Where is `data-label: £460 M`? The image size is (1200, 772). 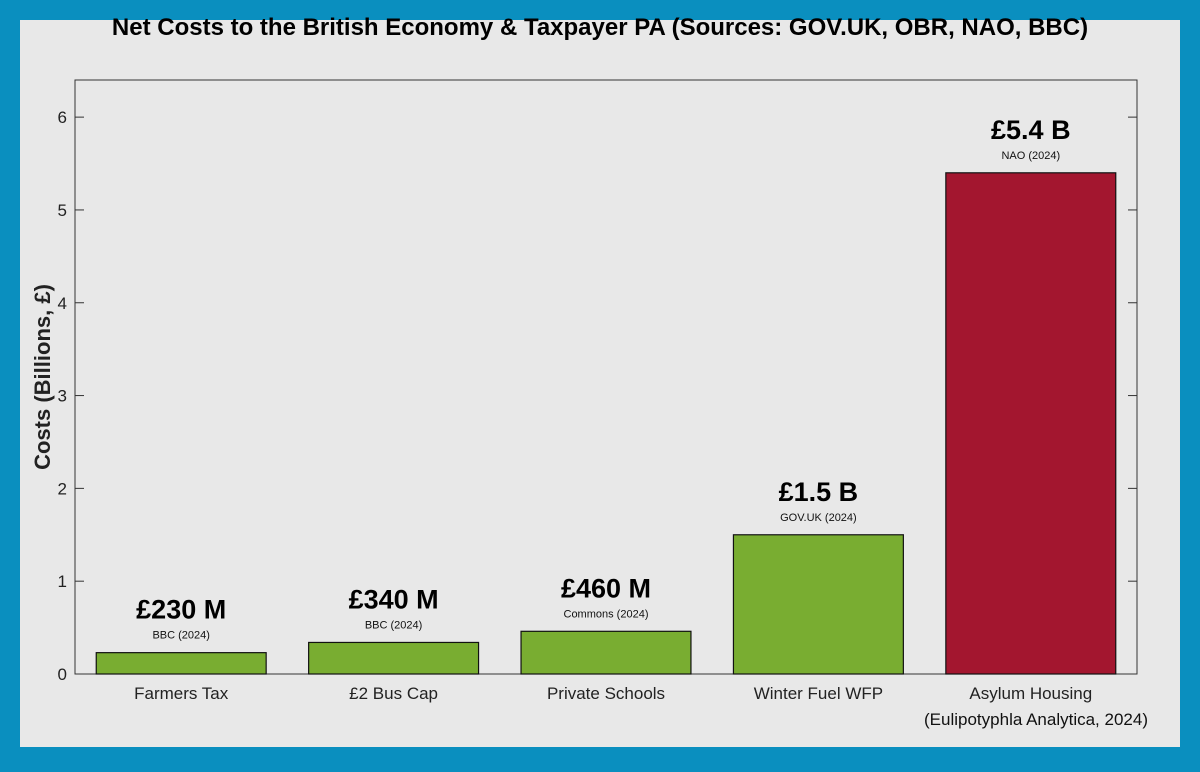 data-label: £460 M is located at coordinates (606, 588).